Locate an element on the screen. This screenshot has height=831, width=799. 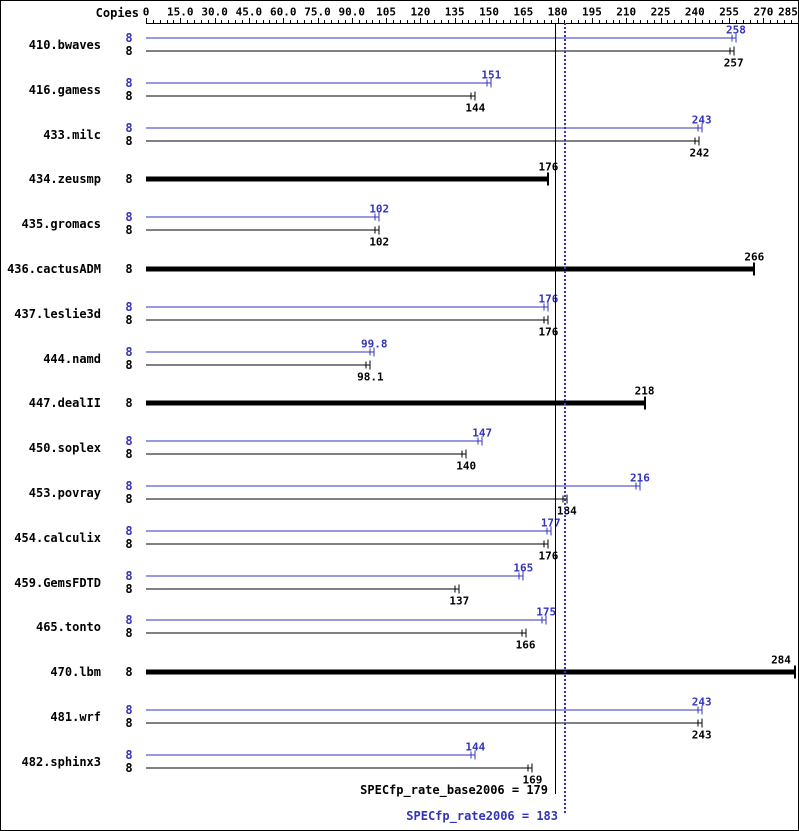
peak-value-label: 243 is located at coordinates (701, 702).